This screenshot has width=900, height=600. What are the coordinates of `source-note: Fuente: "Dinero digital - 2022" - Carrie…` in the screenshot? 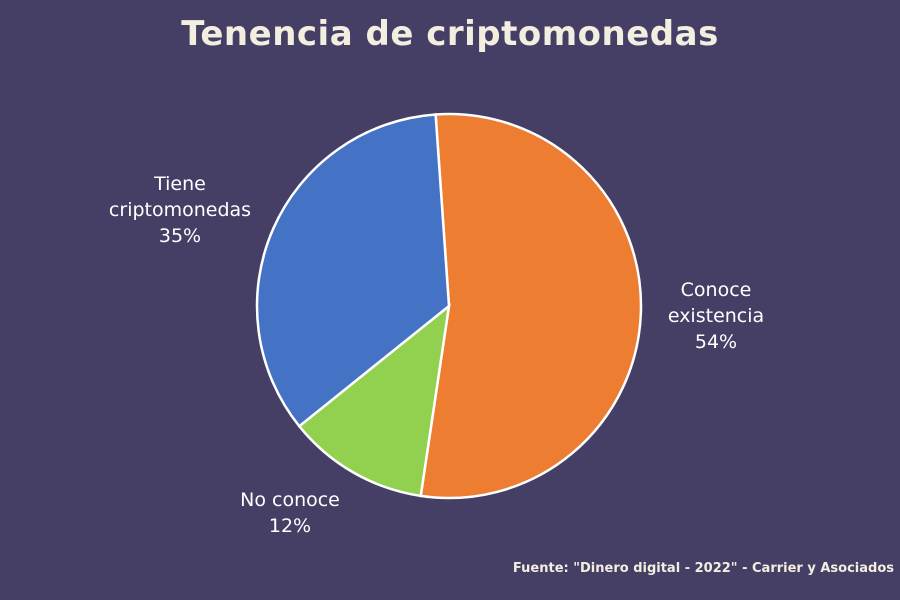 It's located at (703, 568).